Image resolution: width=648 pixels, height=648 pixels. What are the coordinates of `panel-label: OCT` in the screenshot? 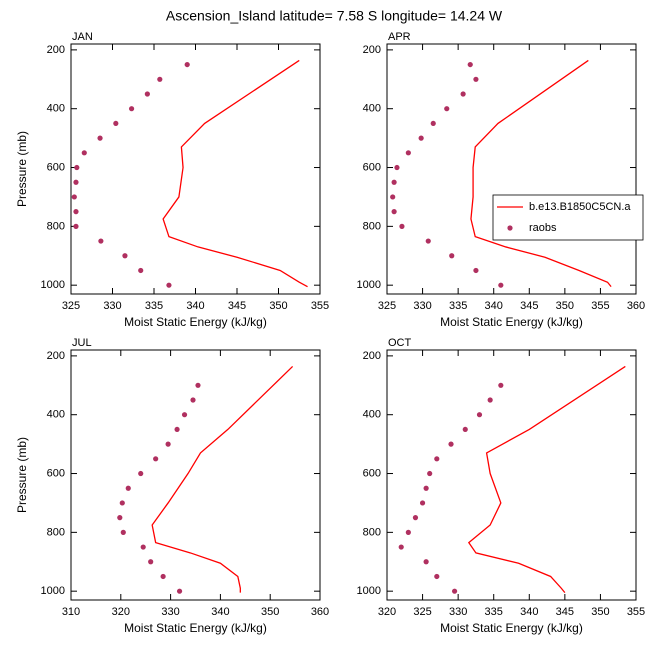 It's located at (400, 343).